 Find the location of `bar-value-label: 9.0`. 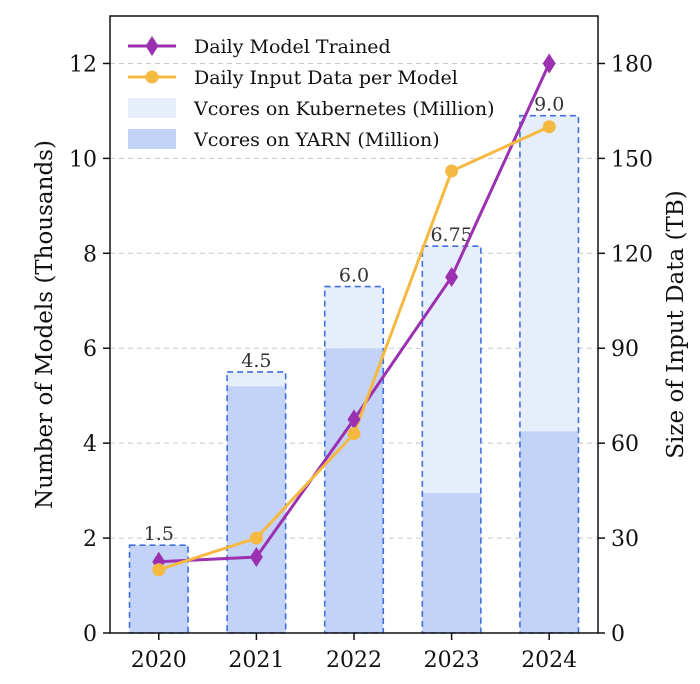

bar-value-label: 9.0 is located at coordinates (549, 105).